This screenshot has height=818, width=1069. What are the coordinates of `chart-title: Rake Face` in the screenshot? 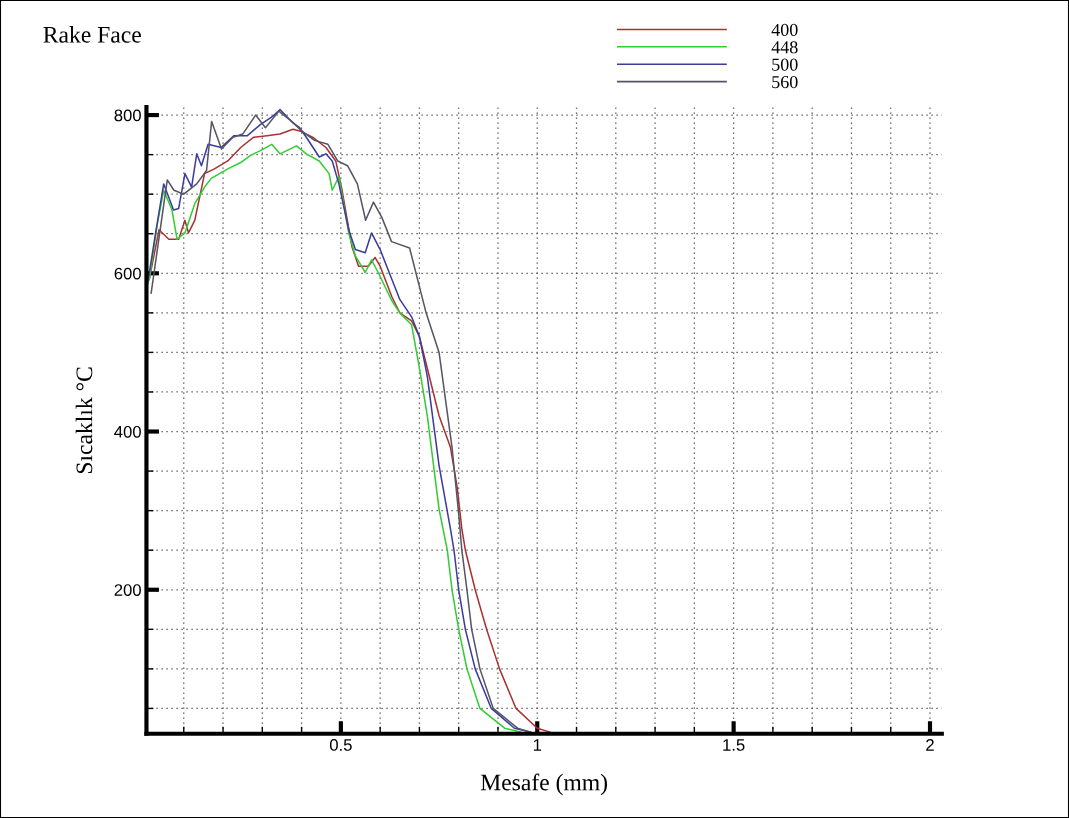 It's located at (92, 34).